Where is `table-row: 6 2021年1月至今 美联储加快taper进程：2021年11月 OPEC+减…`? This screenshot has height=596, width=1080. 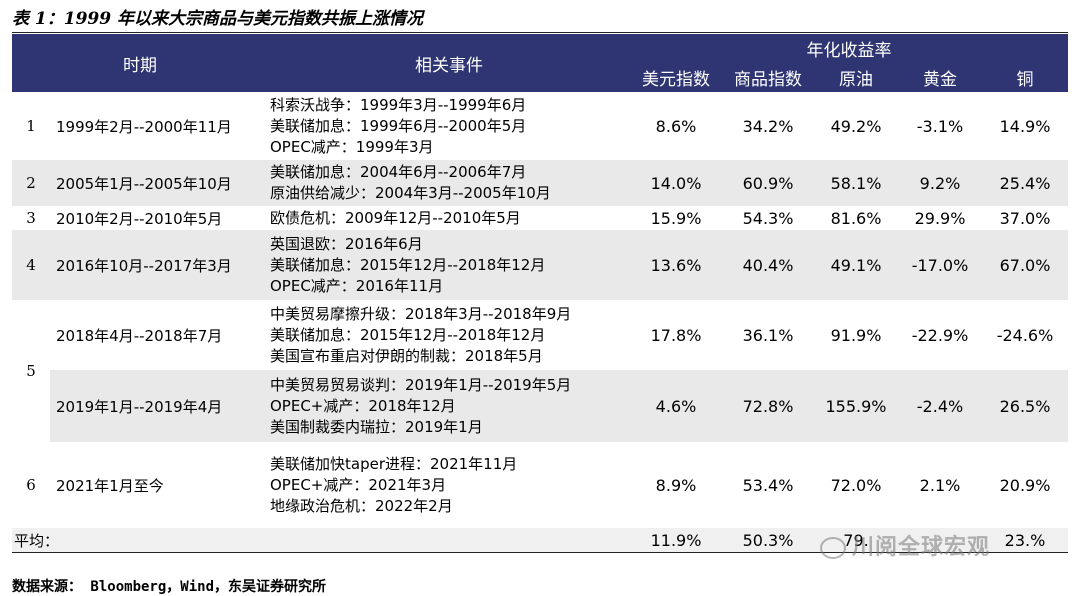
table-row: 6 2021年1月至今 美联储加快taper进程：2021年11月 OPEC+减… is located at coordinates (540, 485).